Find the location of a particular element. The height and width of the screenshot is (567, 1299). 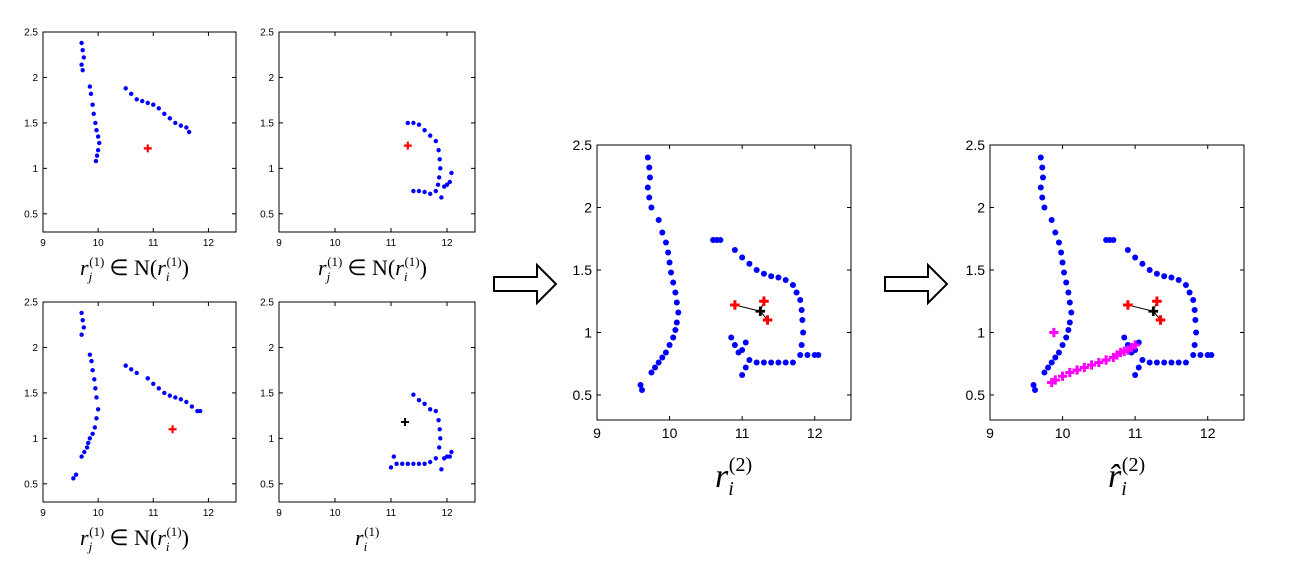

caption-merged: ri(2) is located at coordinates (733, 477).